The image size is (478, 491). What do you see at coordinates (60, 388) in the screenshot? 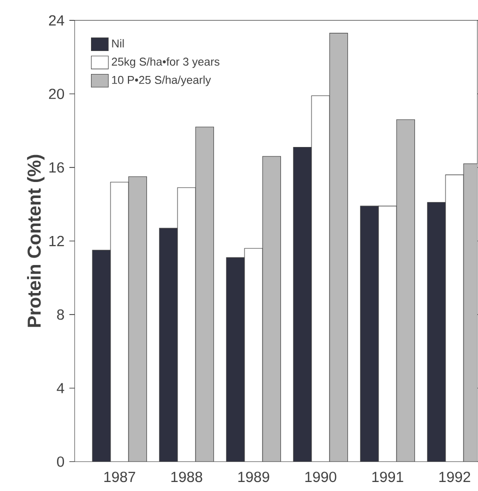
I see `y-tick-label: 4` at bounding box center [60, 388].